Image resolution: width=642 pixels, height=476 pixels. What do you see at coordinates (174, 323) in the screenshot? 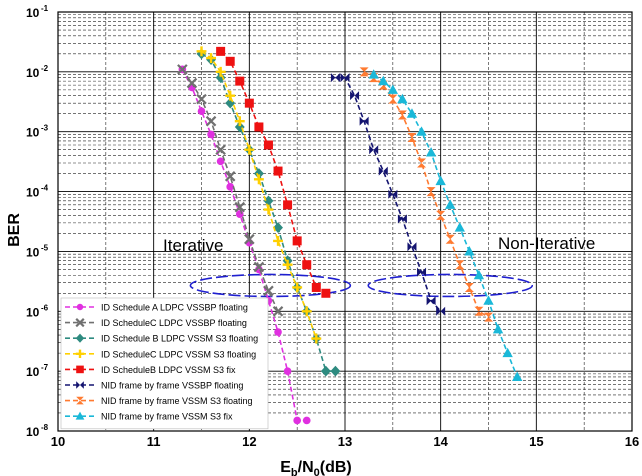
I see `legend-label: ID ScheduleC LDPC VSSBP floating` at bounding box center [174, 323].